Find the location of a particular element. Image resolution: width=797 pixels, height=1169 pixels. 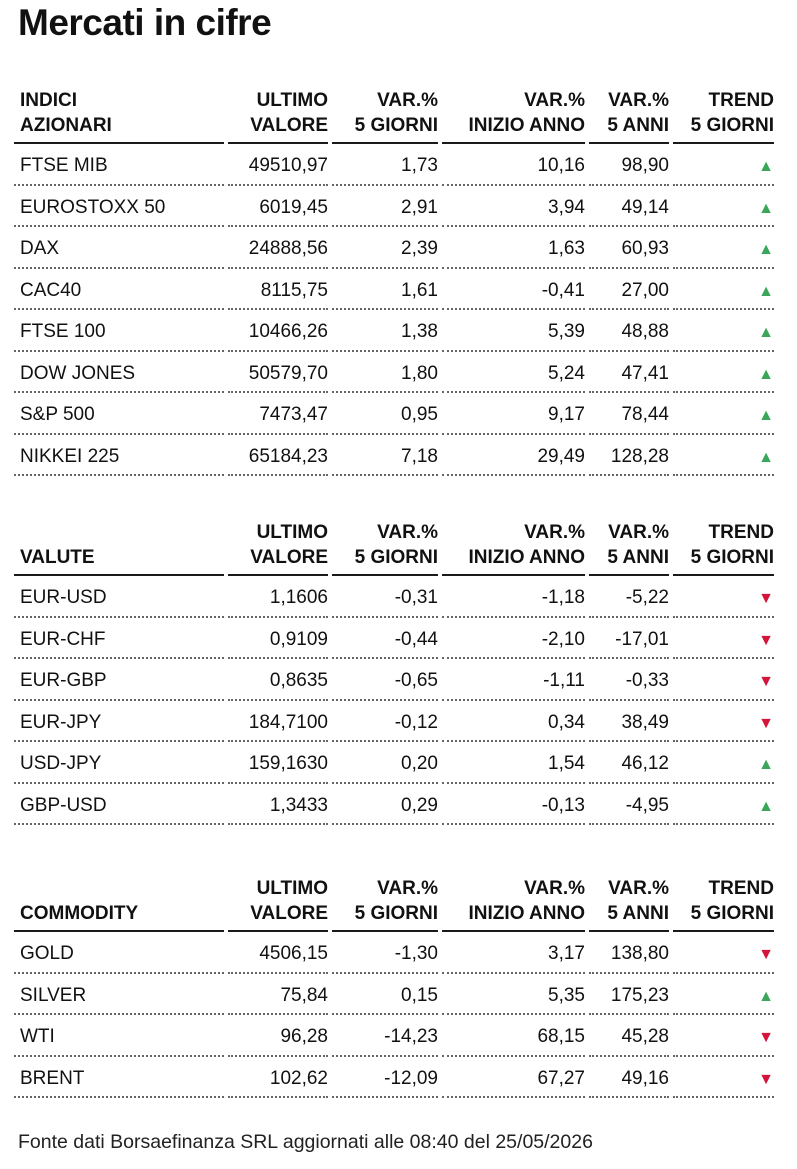

commodity-header-var5d-line: 5 GIORNI is located at coordinates (396, 913).